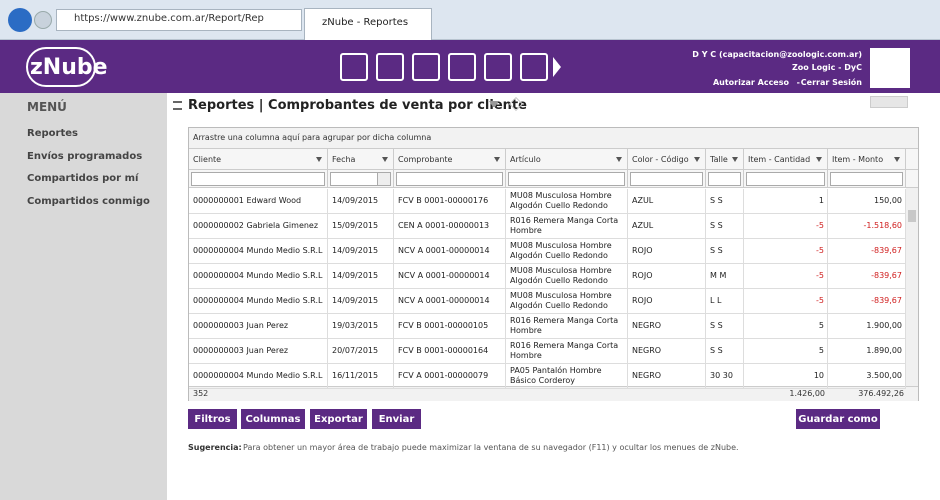 This screenshot has height=500, width=940. I want to click on column-header: Color - Código, so click(660, 159).